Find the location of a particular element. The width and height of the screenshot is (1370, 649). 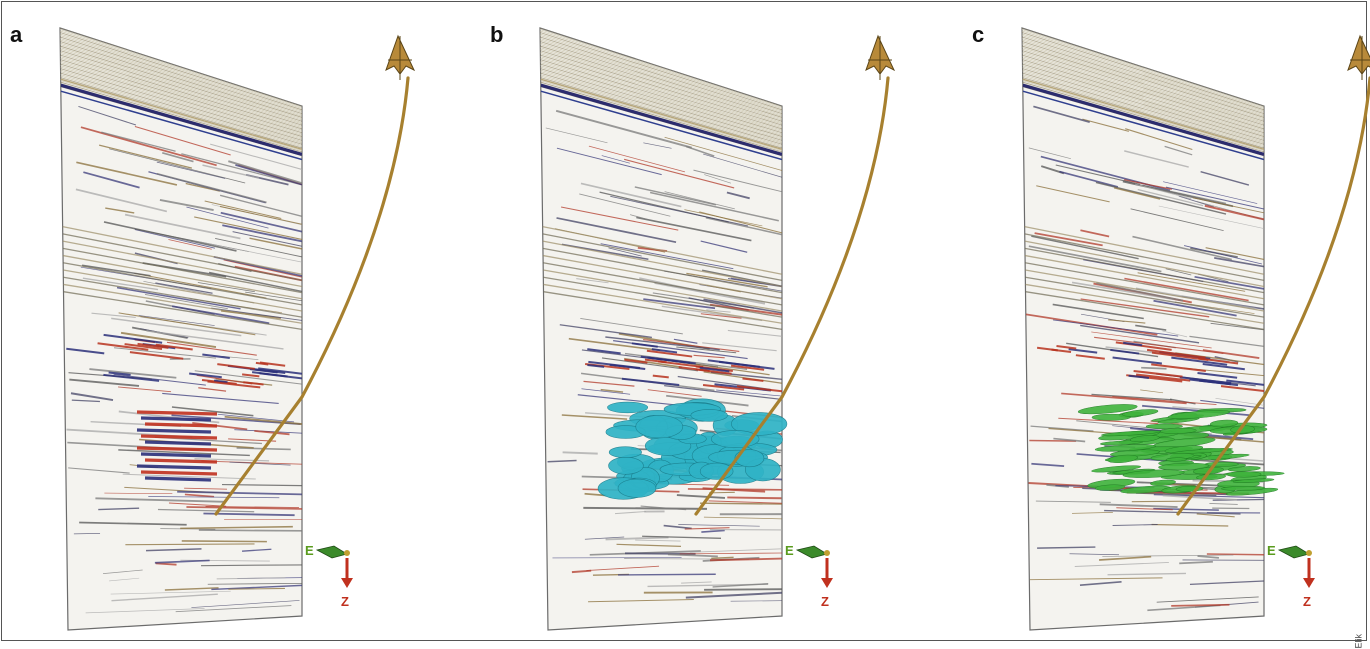

panel-label-b: b is located at coordinates (496, 35).